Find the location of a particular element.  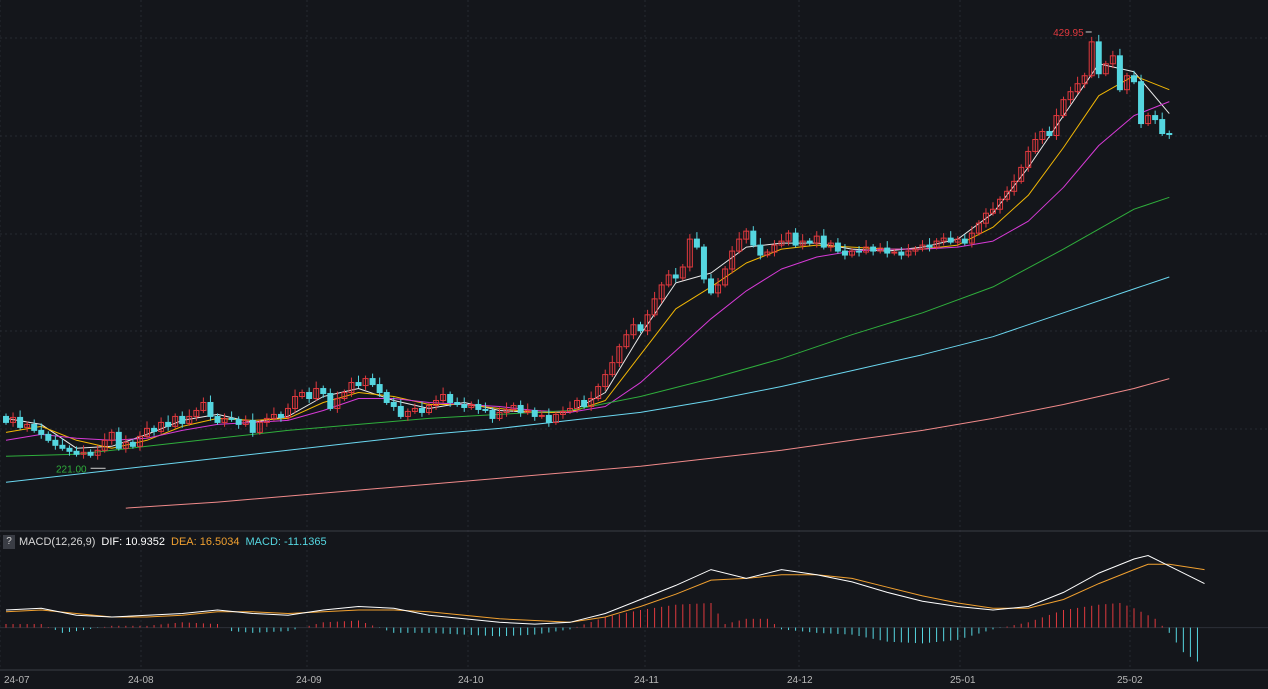

x-tick-label: 24-10 is located at coordinates (471, 680).